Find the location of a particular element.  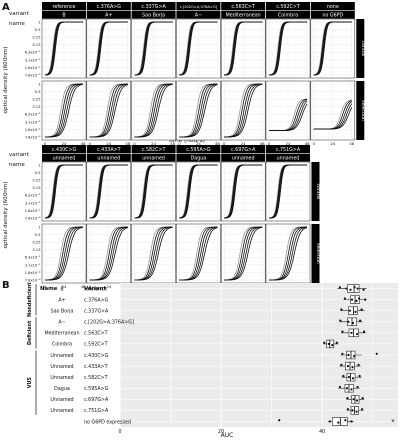

b-row-name: Dagua is located at coordinates (62, 389).